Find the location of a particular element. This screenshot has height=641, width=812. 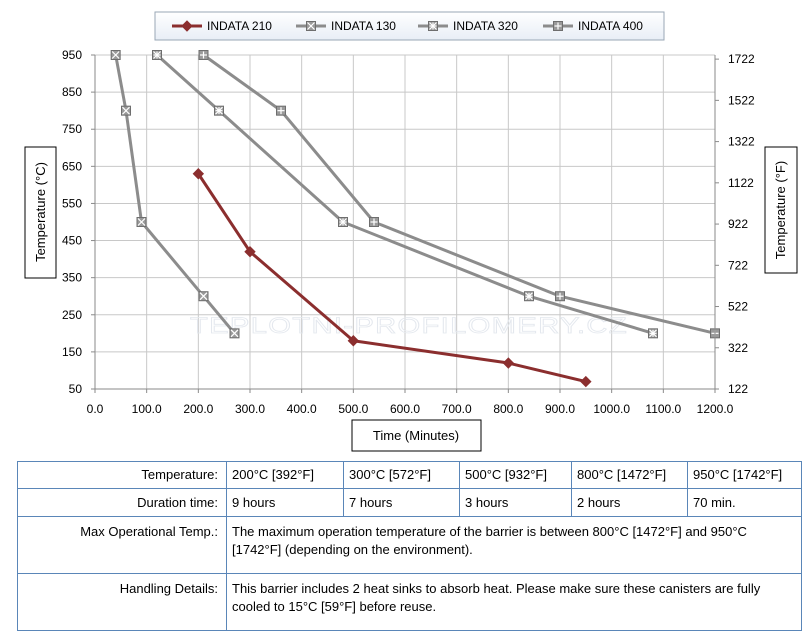

y-tick-label: 250 is located at coordinates (72, 315).